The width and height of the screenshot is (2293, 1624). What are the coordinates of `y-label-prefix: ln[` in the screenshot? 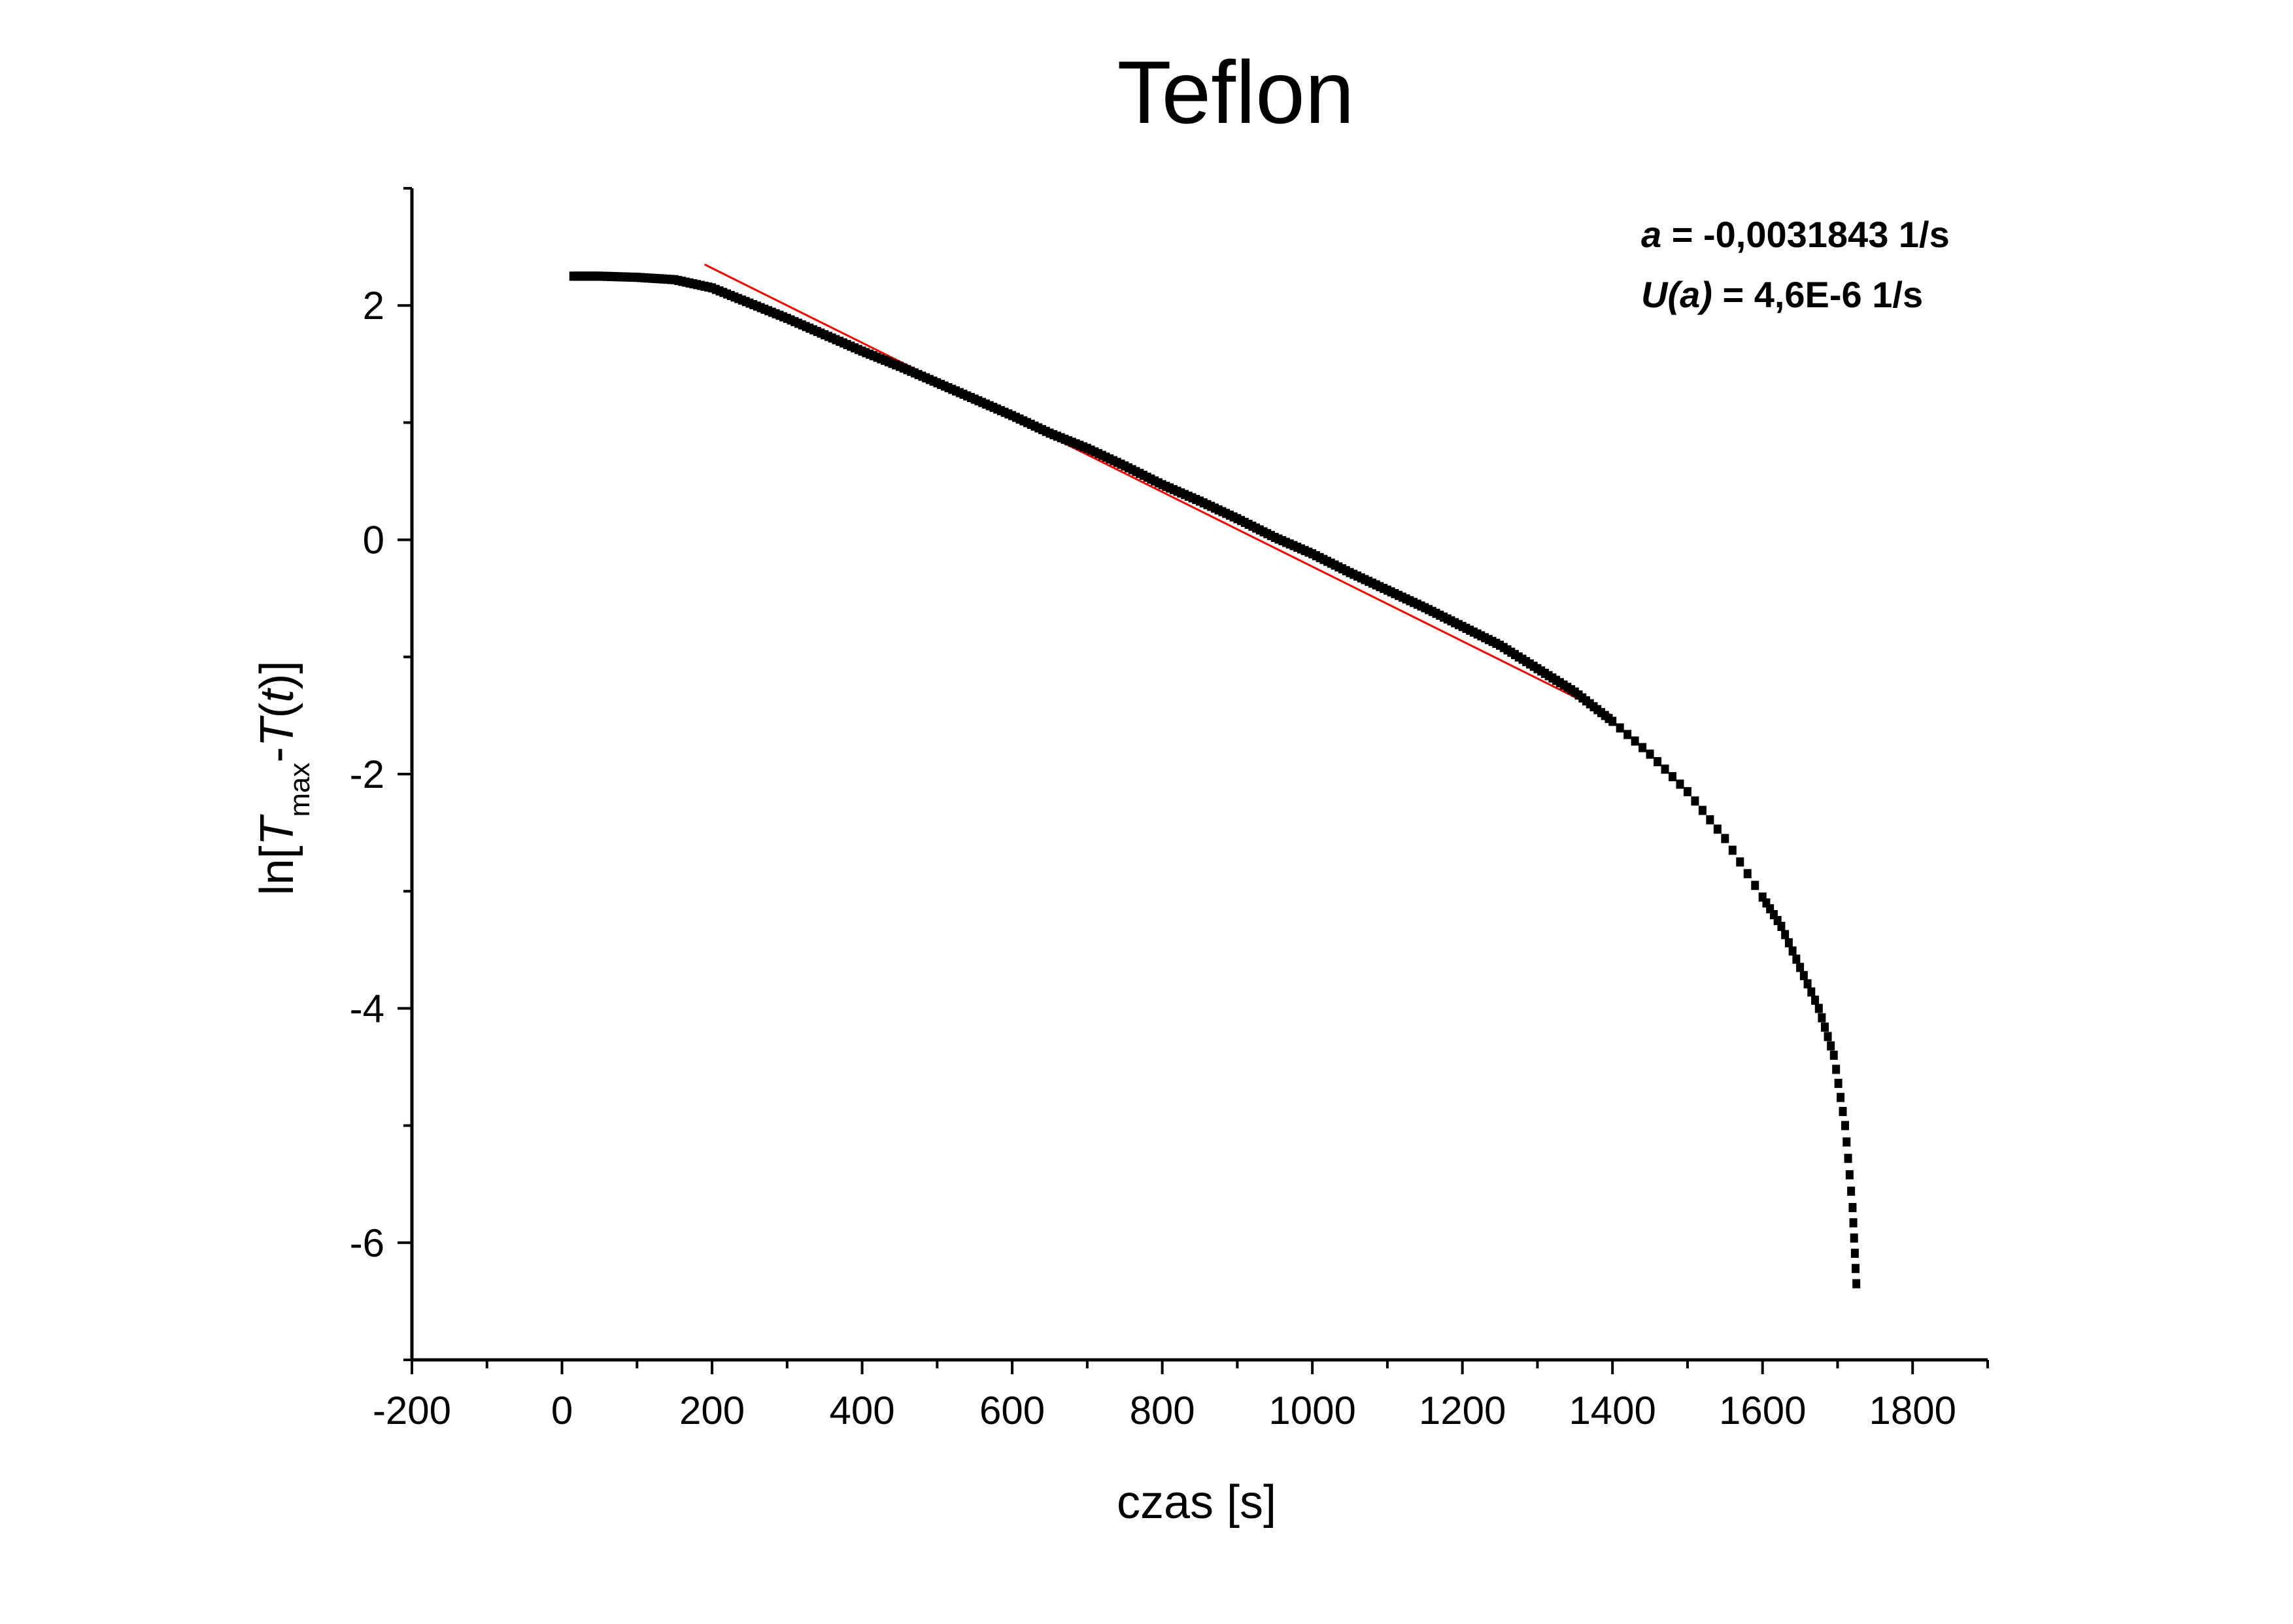 It's located at (277, 871).